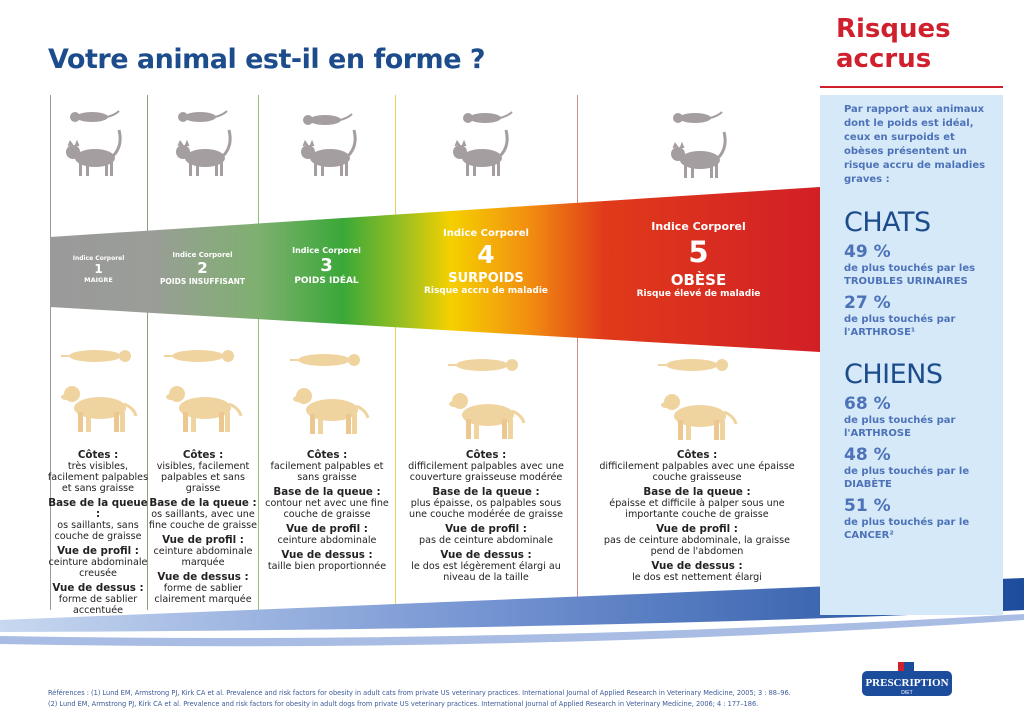  Describe the element at coordinates (202, 281) in the screenshot. I see `level-name: POIDS INSUFFISANT` at that location.